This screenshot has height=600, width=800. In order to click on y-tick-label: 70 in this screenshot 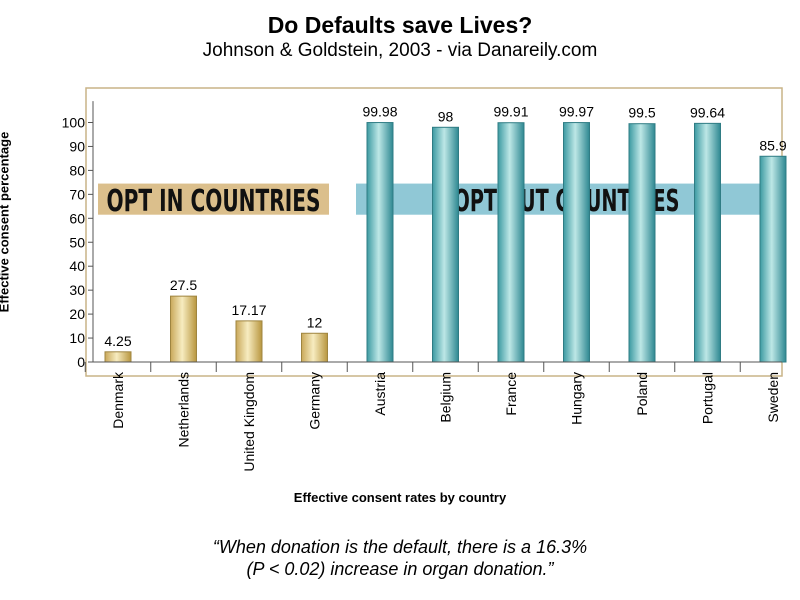, I will do `click(77, 194)`.